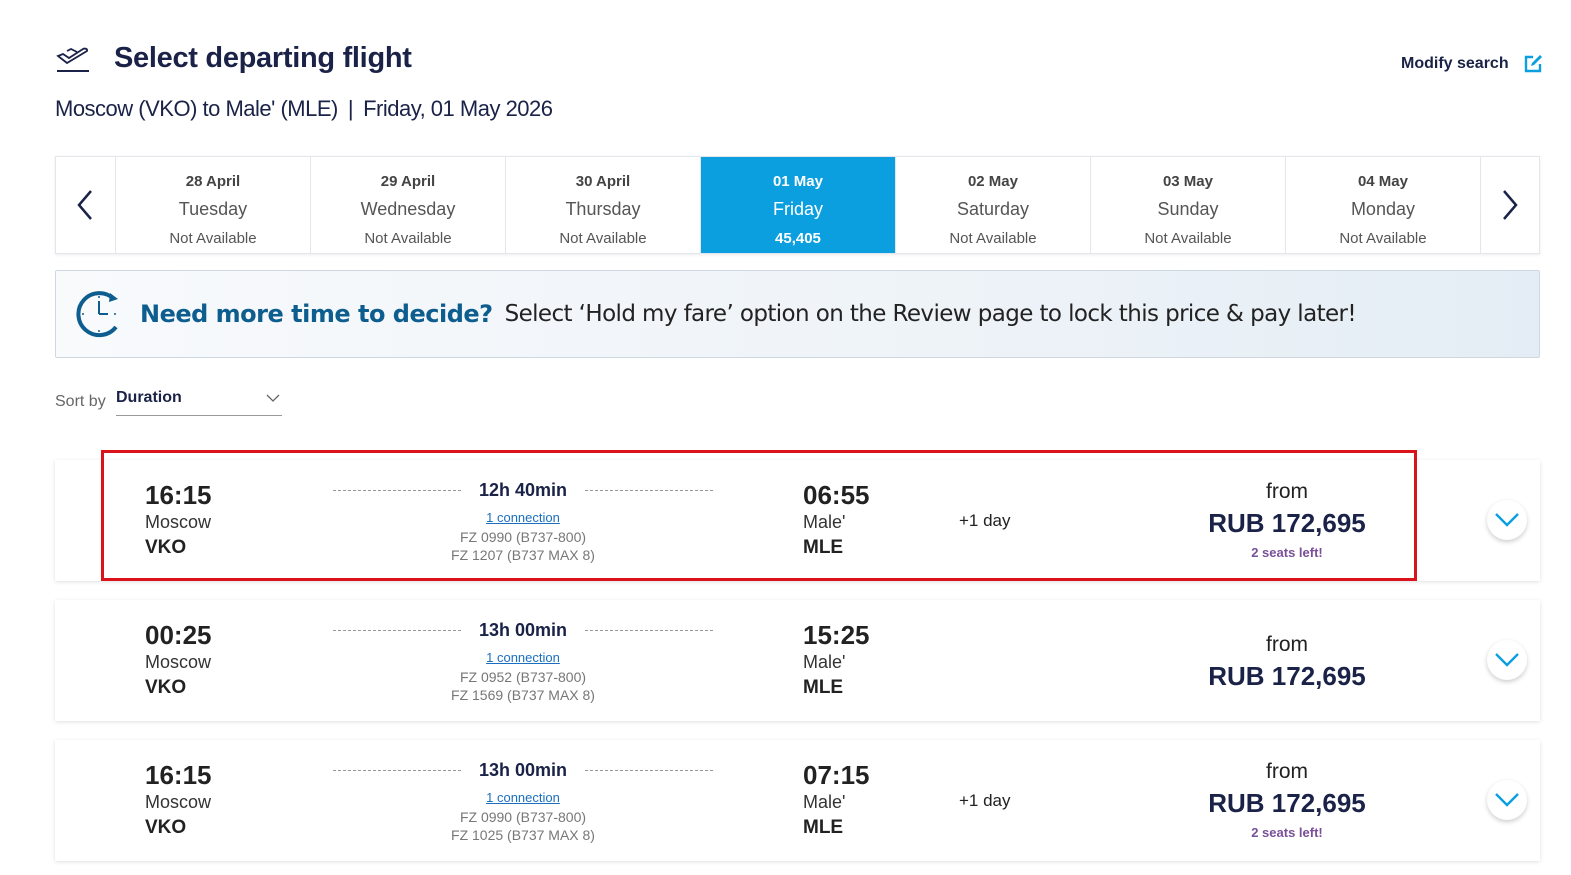 The height and width of the screenshot is (875, 1571). I want to click on date-option: 01 May Friday 45,405, so click(797, 205).